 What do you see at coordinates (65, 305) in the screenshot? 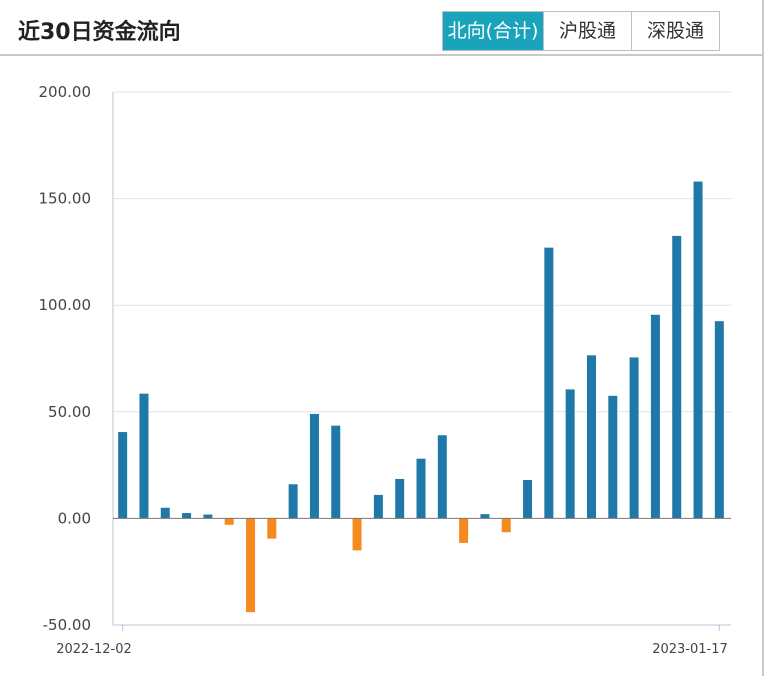
I see `y-tick-label: 100.00` at bounding box center [65, 305].